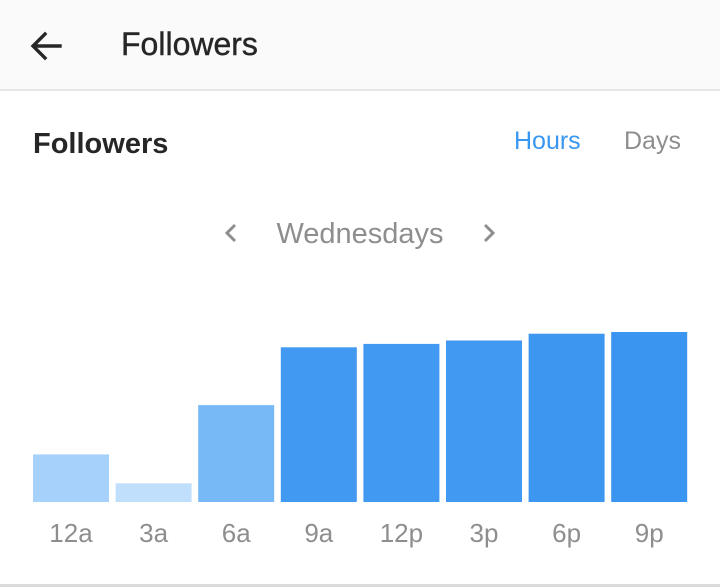  I want to click on chart-bar-9a, so click(318, 424).